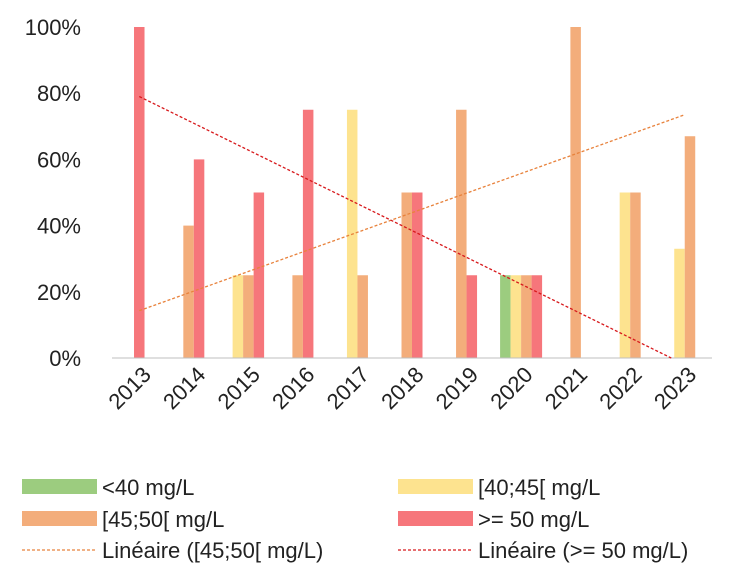  I want to click on legend-label: Linéaire (>= 50 mg/L), so click(583, 550).